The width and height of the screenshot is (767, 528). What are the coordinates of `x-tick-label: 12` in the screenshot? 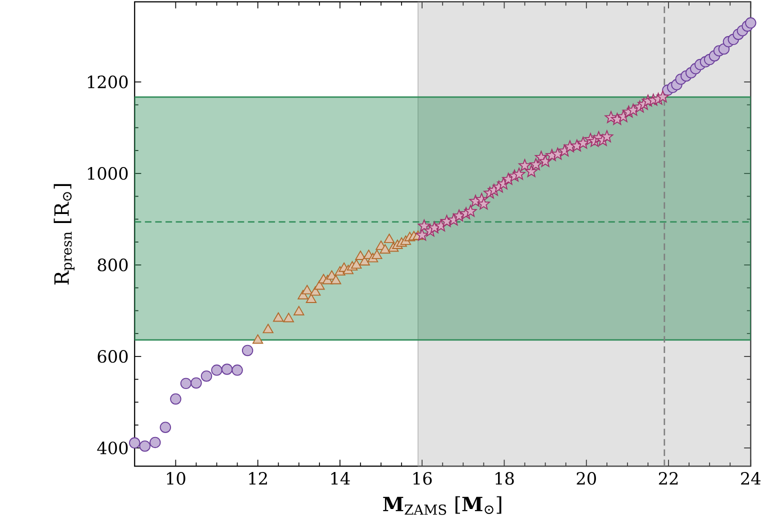 It's located at (258, 478).